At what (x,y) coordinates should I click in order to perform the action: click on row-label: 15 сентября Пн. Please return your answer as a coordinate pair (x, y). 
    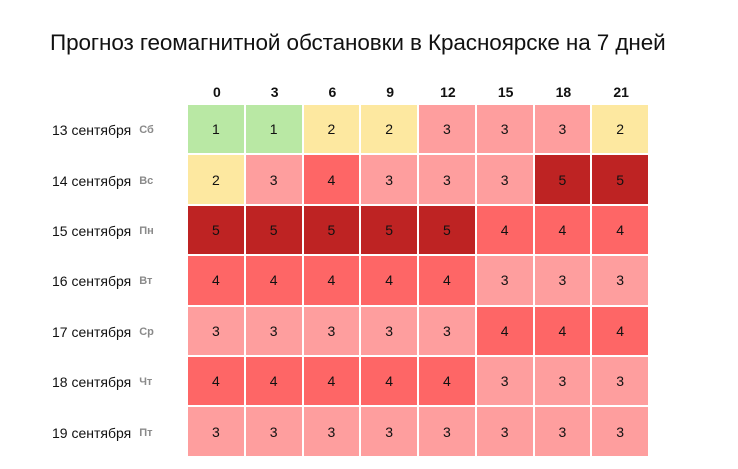
    Looking at the image, I should click on (120, 231).